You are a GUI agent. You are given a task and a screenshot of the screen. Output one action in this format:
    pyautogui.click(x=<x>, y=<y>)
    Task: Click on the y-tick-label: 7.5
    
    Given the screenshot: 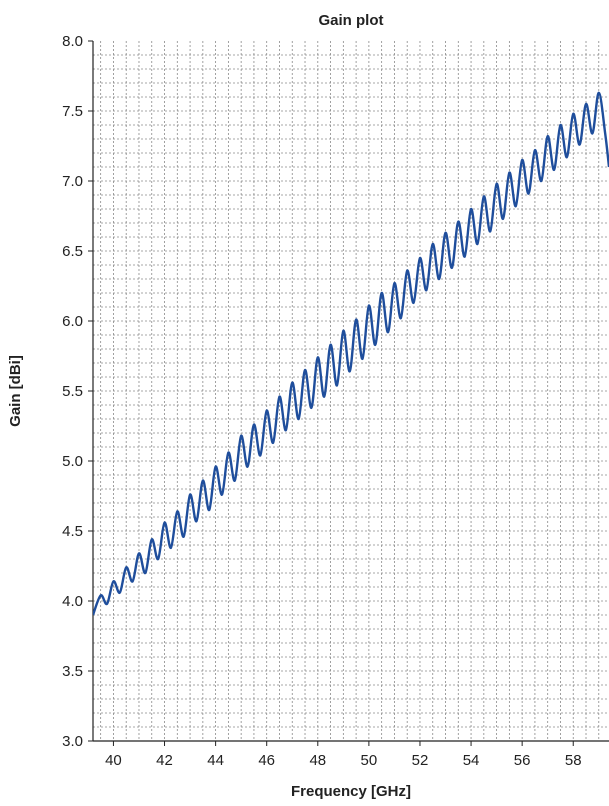 What is the action you would take?
    pyautogui.click(x=72, y=111)
    